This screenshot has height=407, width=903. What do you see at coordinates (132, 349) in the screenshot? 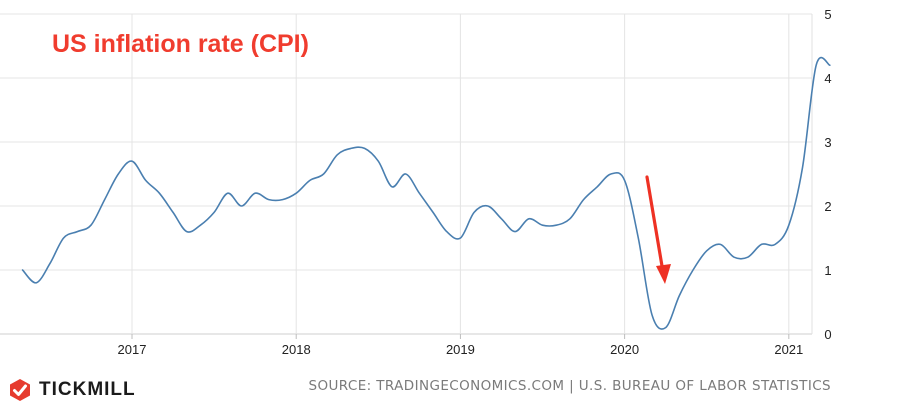
I see `x-tick-label: 2017` at bounding box center [132, 349].